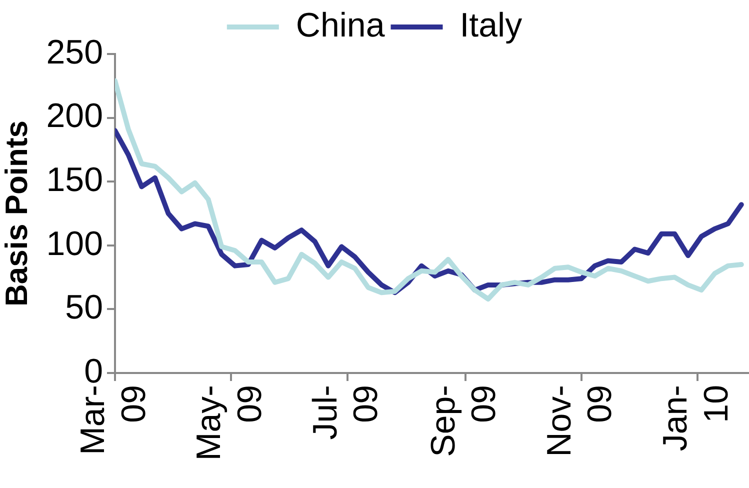 Image resolution: width=749 pixels, height=488 pixels. What do you see at coordinates (340, 25) in the screenshot?
I see `legend-label: China` at bounding box center [340, 25].